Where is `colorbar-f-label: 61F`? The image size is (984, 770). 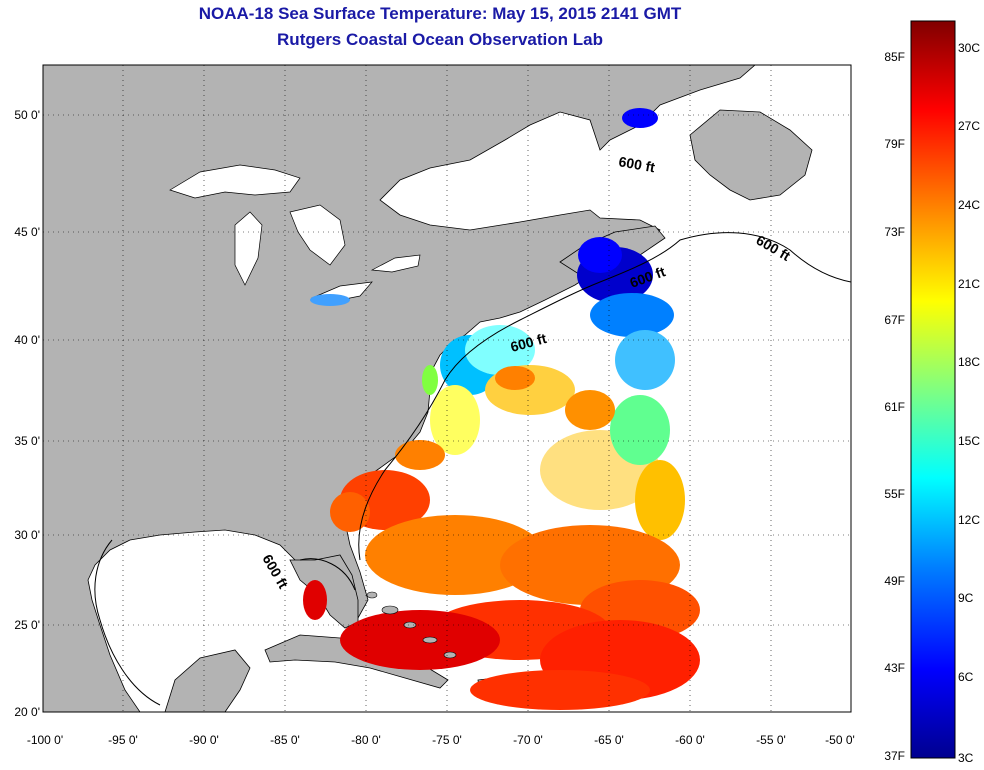
colorbar-f-label: 61F is located at coordinates (894, 407).